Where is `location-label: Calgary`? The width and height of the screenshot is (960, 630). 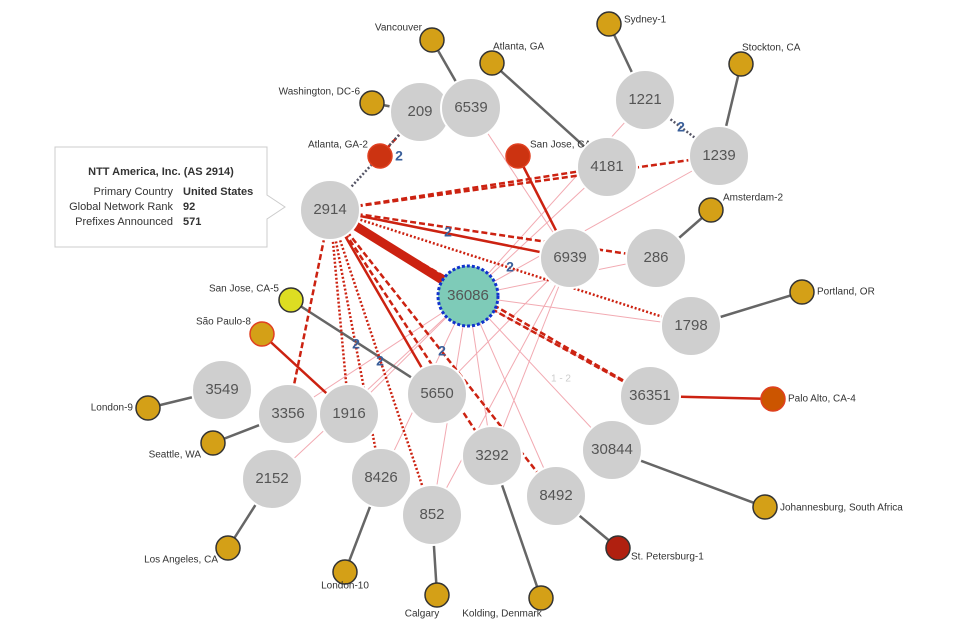 location-label: Calgary is located at coordinates (422, 614).